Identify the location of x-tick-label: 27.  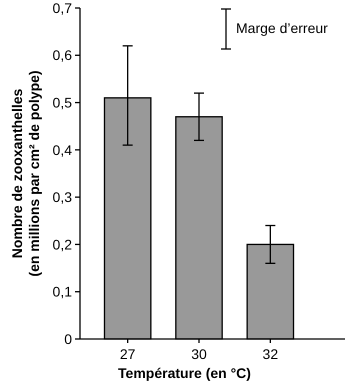
(128, 354).